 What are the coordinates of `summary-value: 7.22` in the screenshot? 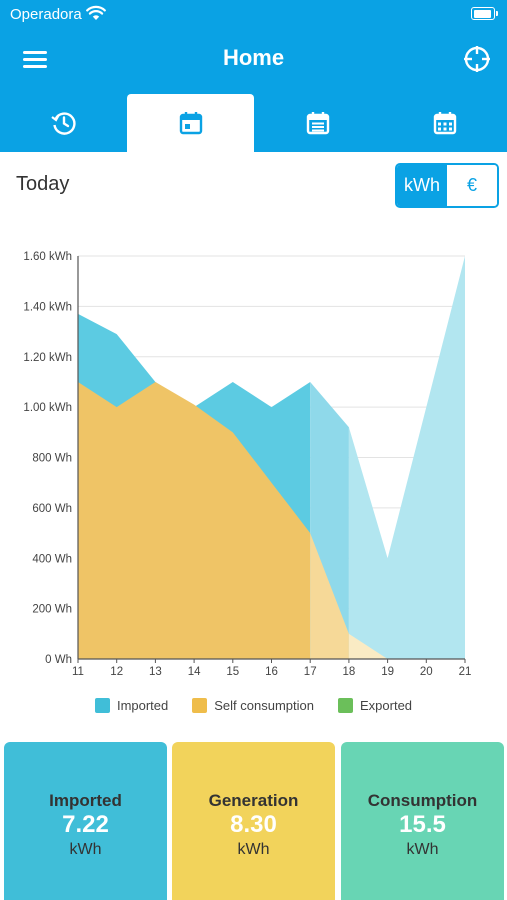 It's located at (85, 824).